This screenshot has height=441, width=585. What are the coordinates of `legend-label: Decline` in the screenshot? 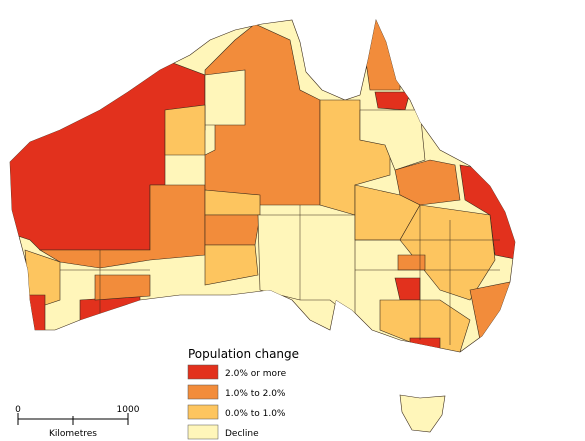 It's located at (242, 434).